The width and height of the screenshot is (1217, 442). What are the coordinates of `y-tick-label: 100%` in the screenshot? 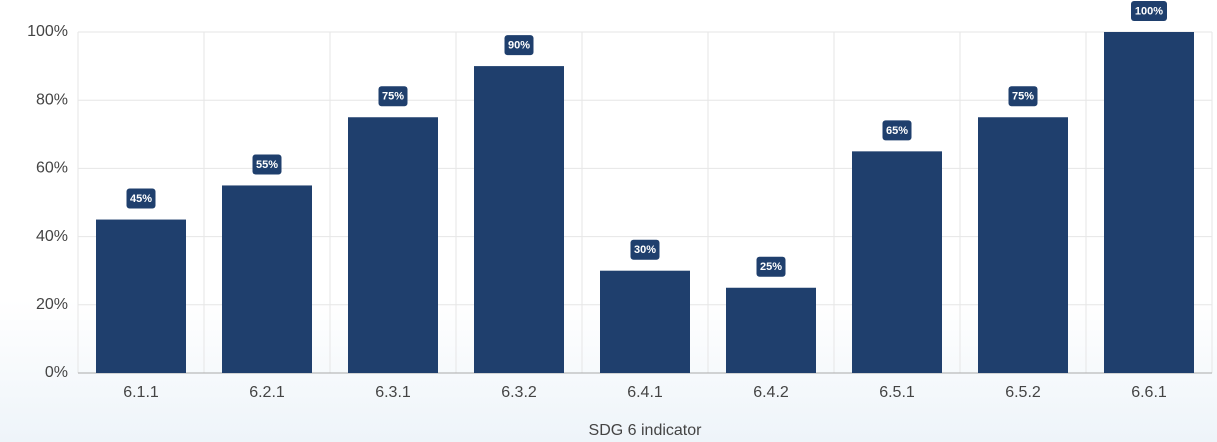 It's located at (47, 31).